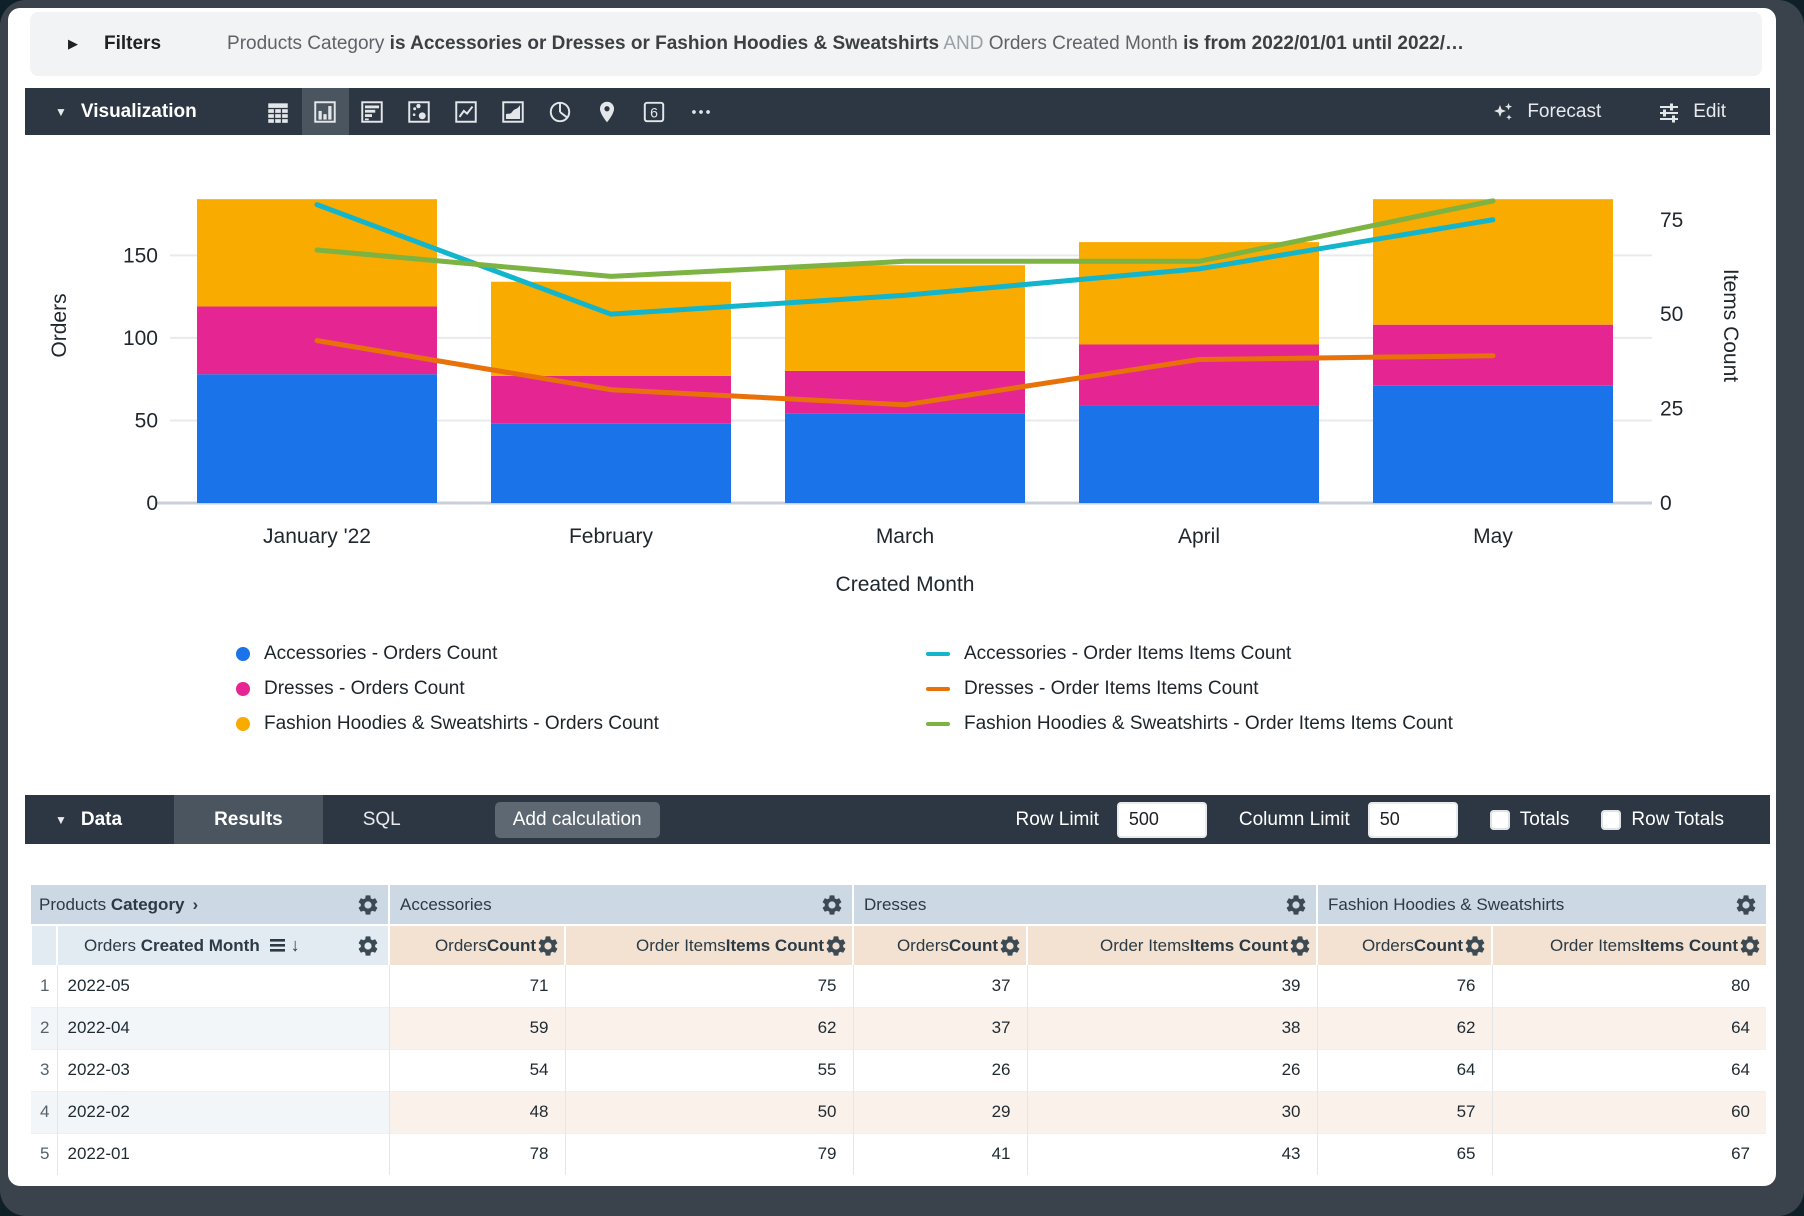 The height and width of the screenshot is (1216, 1804). Describe the element at coordinates (476, 1111) in the screenshot. I see `value-cell: 48` at that location.